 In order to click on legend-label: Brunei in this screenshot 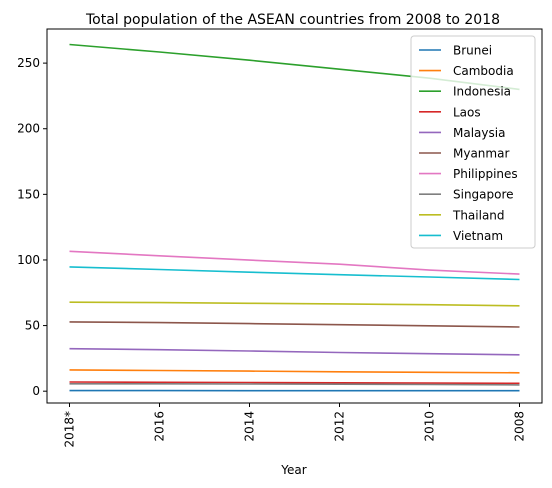, I will do `click(472, 51)`.